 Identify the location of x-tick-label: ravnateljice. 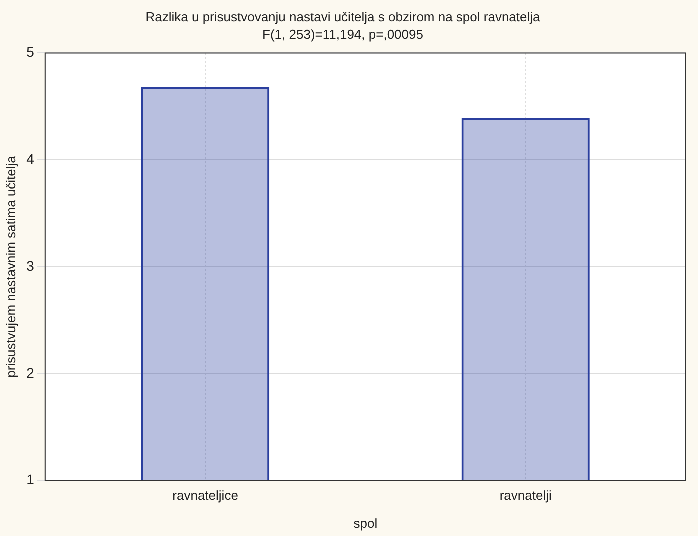
(205, 496).